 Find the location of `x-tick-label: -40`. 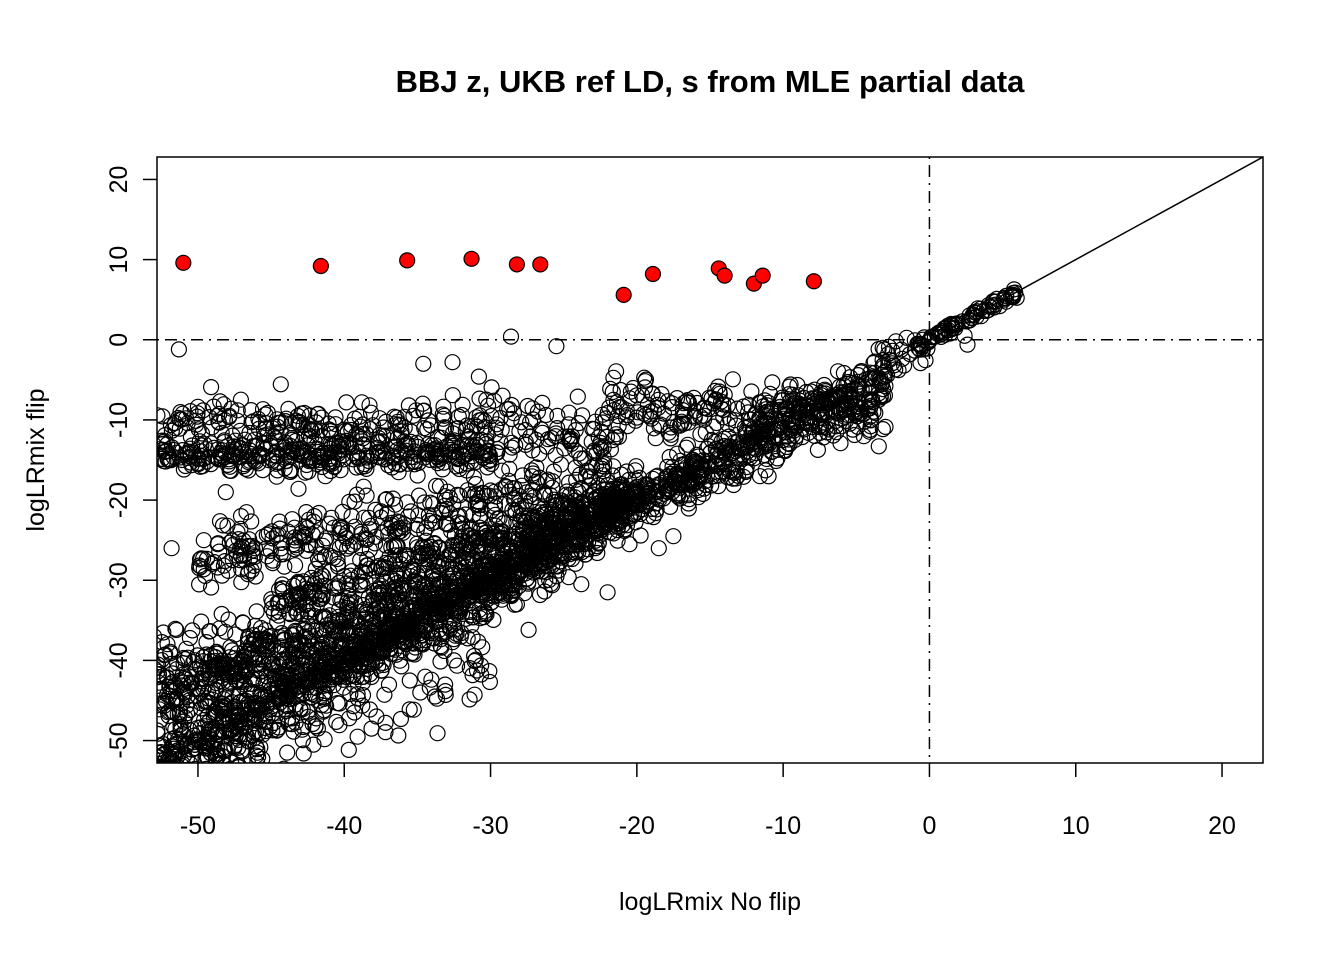

x-tick-label: -40 is located at coordinates (344, 826).